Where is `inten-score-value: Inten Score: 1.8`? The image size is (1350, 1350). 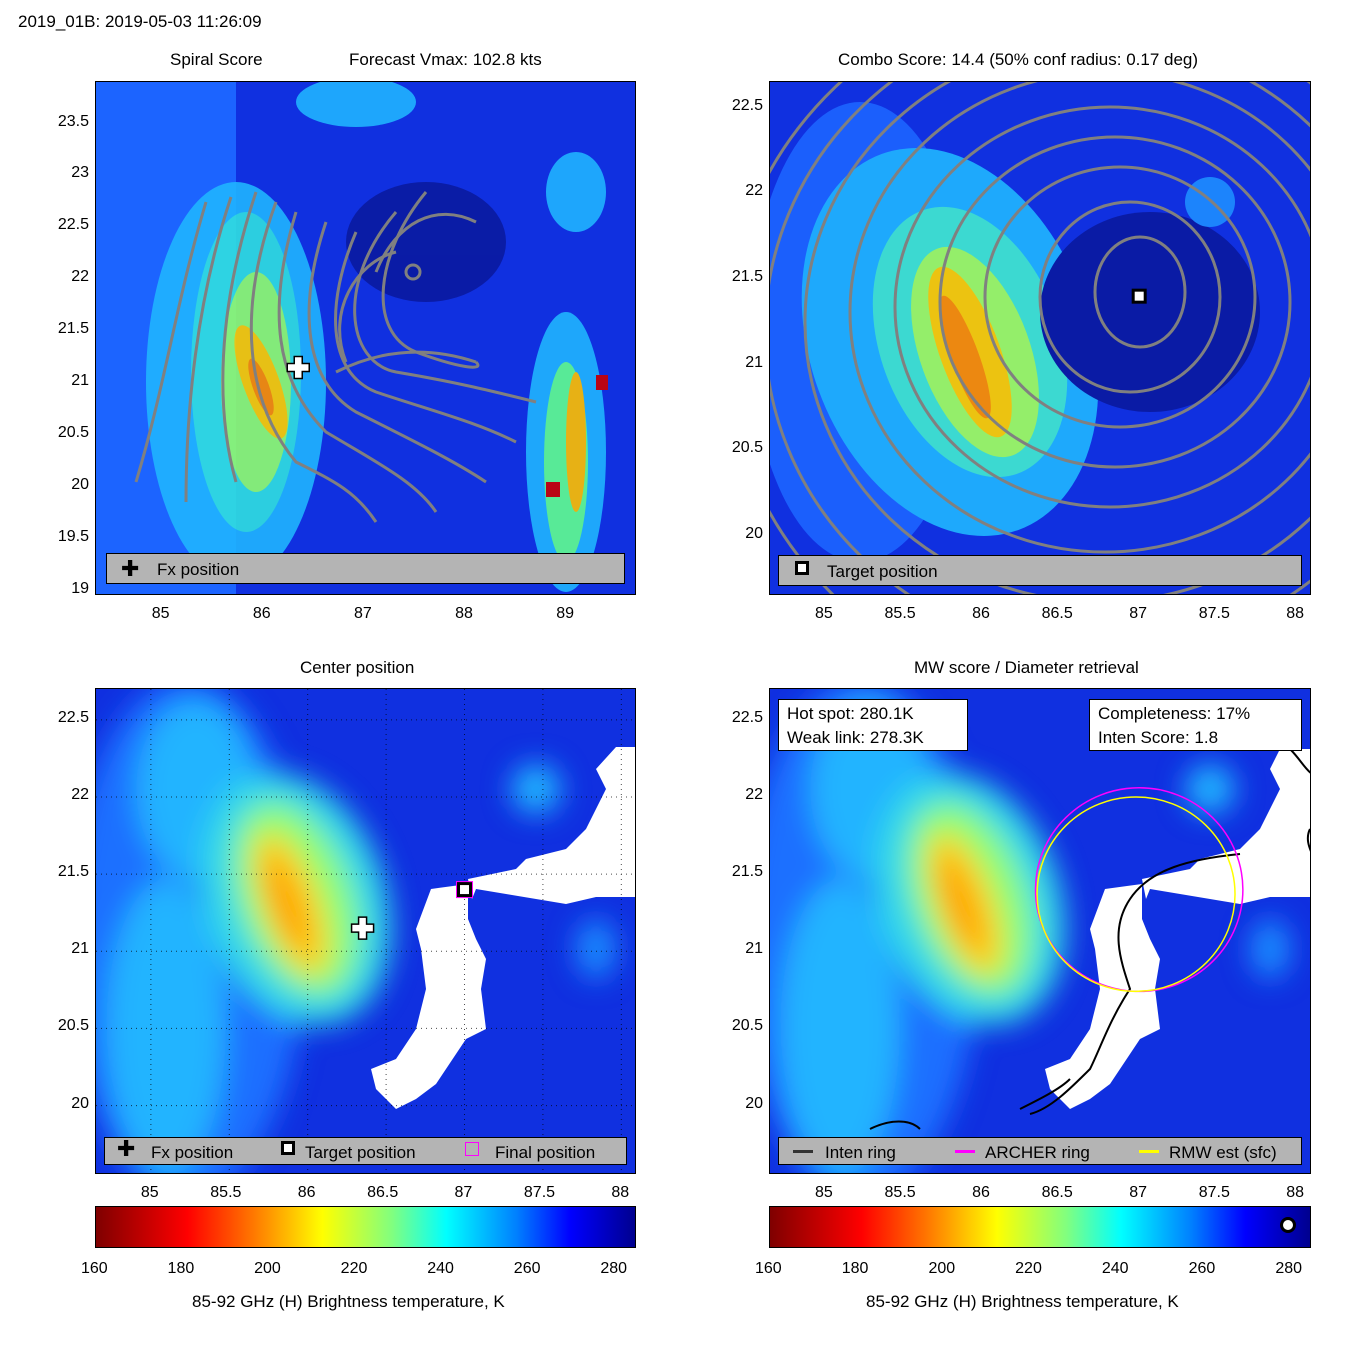
inten-score-value: Inten Score: 1.8 is located at coordinates (1158, 737).